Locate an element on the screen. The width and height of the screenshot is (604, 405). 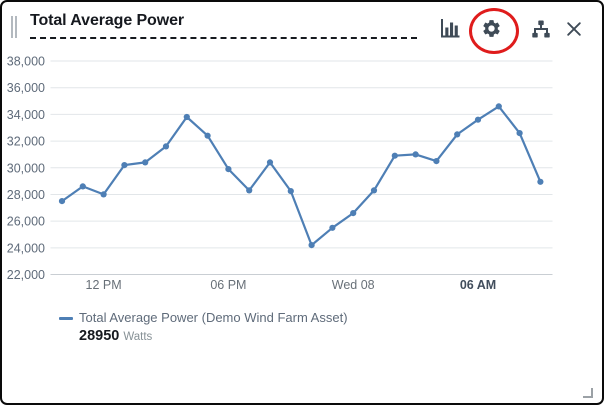
settings-gear-icon is located at coordinates (491, 28).